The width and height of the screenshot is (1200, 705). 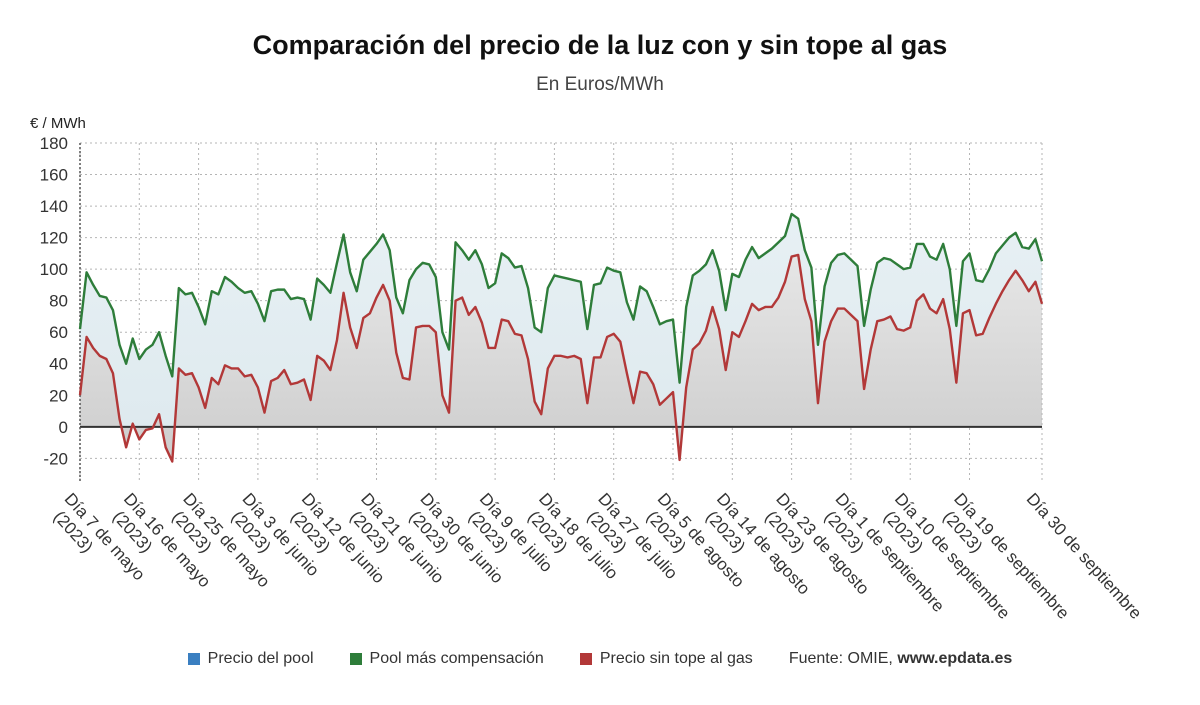 I want to click on y-tick-label: 160, so click(x=54, y=175).